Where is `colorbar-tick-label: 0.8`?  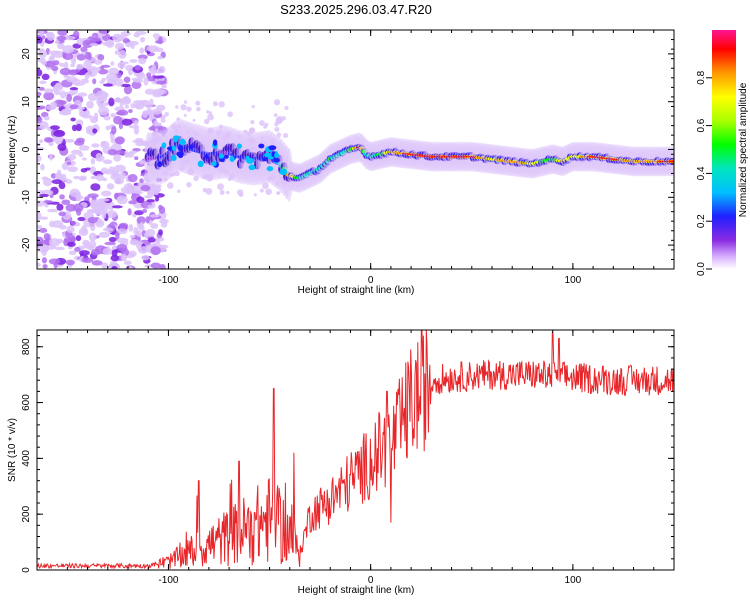 colorbar-tick-label: 0.8 is located at coordinates (701, 77).